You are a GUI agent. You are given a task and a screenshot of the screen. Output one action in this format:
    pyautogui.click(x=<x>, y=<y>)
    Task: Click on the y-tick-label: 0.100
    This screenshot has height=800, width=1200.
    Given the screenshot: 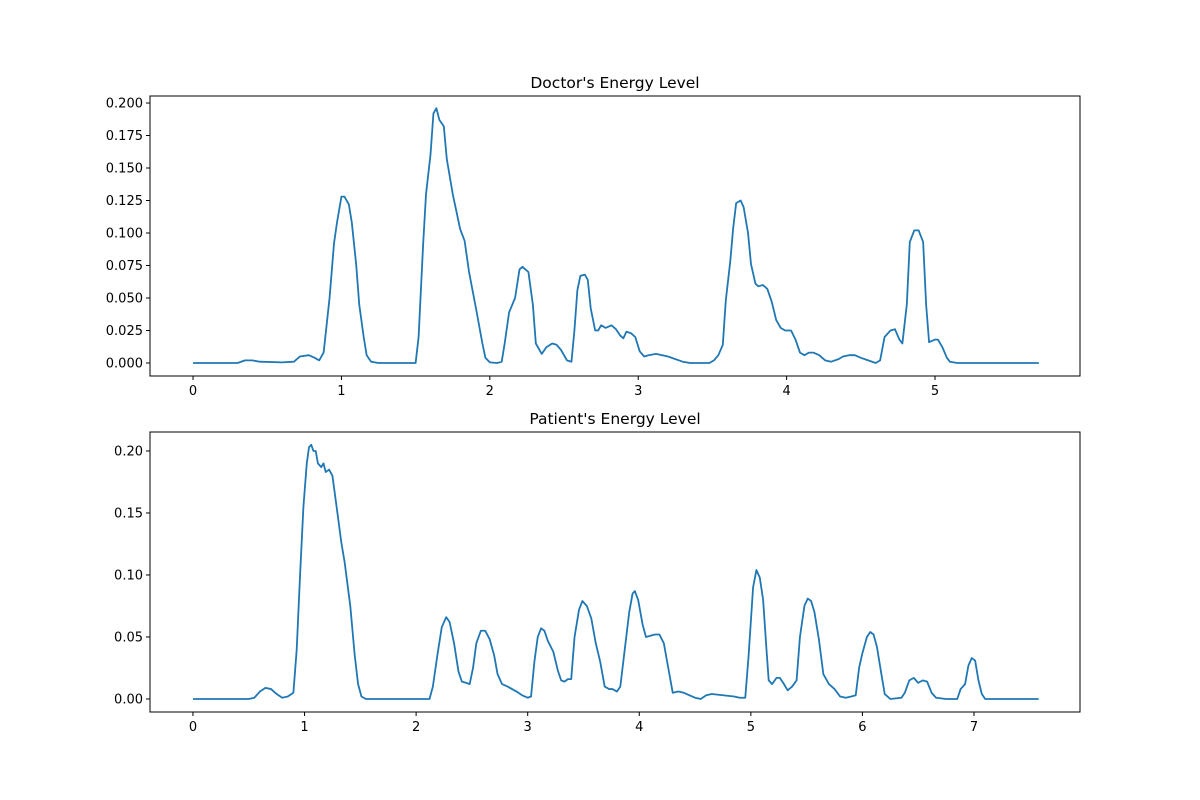 What is the action you would take?
    pyautogui.click(x=124, y=234)
    